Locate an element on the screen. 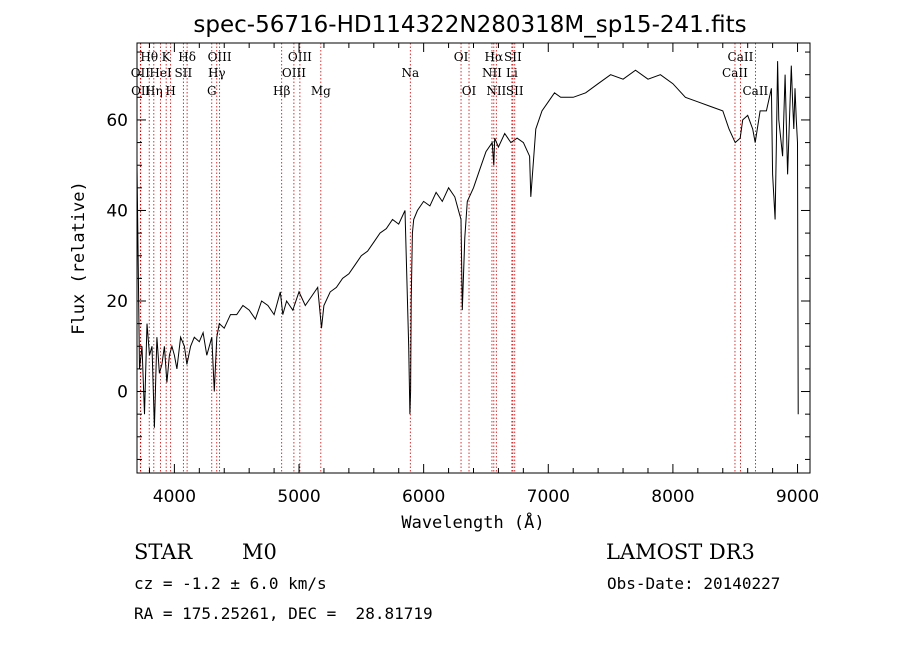  line-label: Hβ is located at coordinates (281, 91).